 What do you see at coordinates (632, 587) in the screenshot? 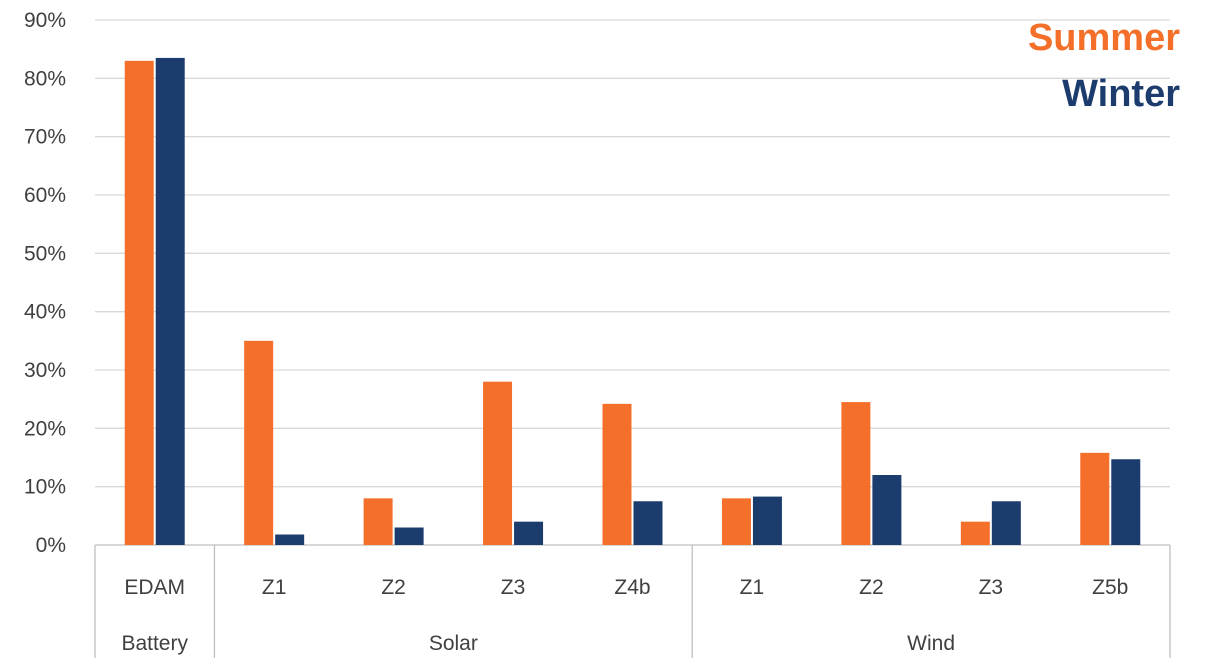
I see `category-label: Z4b` at bounding box center [632, 587].